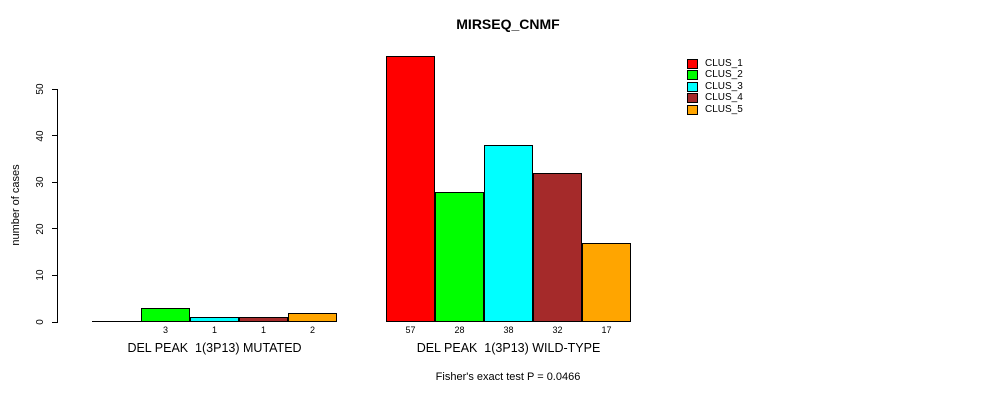 This screenshot has width=990, height=400. Describe the element at coordinates (40, 182) in the screenshot. I see `y-tick-label: 30` at that location.